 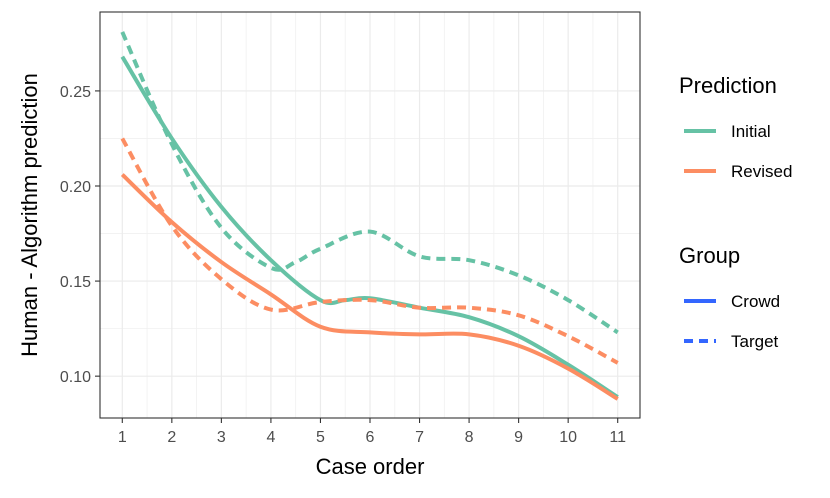 What do you see at coordinates (728, 85) in the screenshot?
I see `legend-prediction-title: Prediction` at bounding box center [728, 85].